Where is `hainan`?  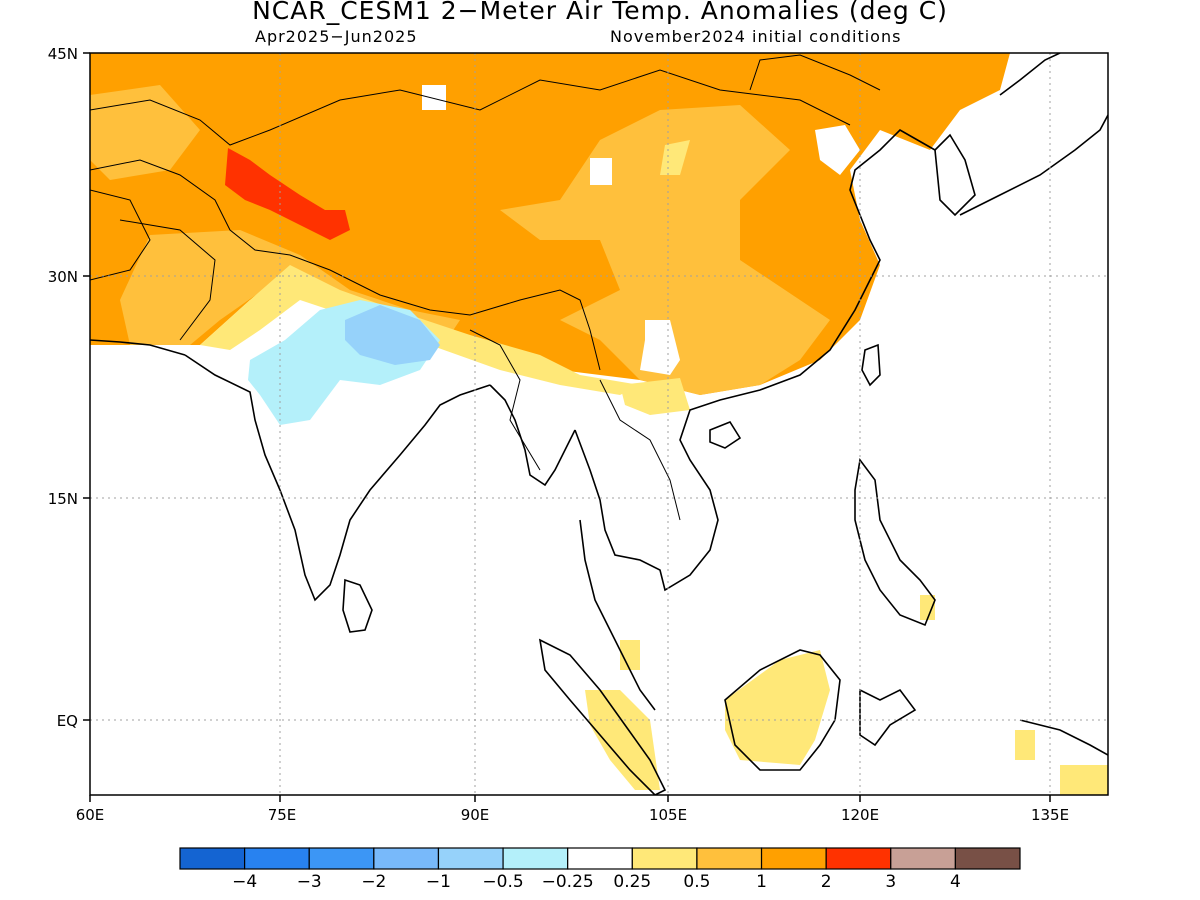 hainan is located at coordinates (725, 435).